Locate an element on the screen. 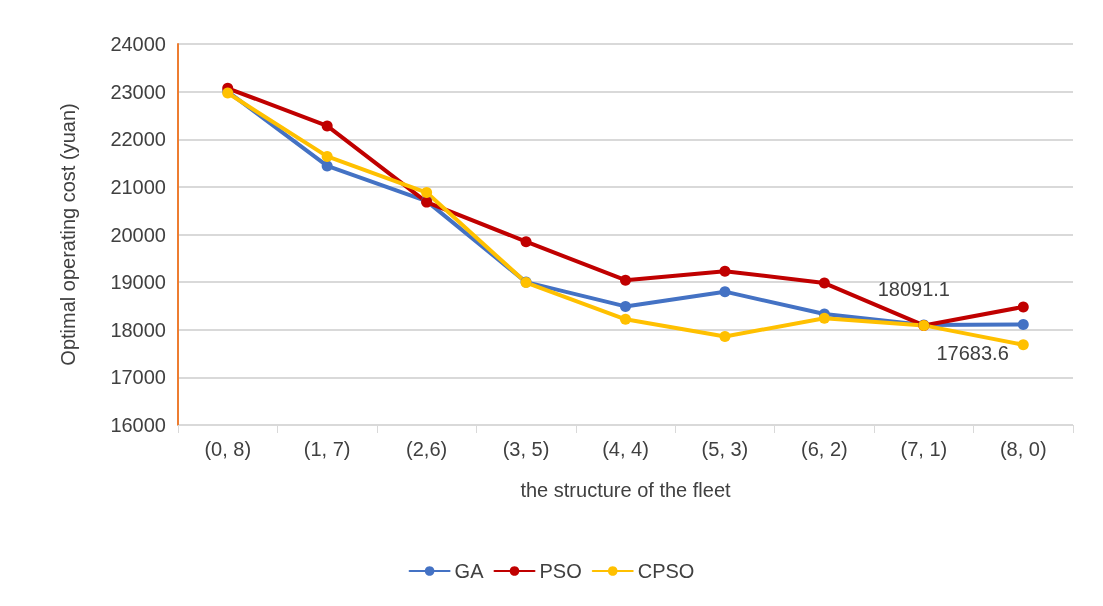 This screenshot has width=1103, height=606. x-tick-label: (2,6) is located at coordinates (427, 449).